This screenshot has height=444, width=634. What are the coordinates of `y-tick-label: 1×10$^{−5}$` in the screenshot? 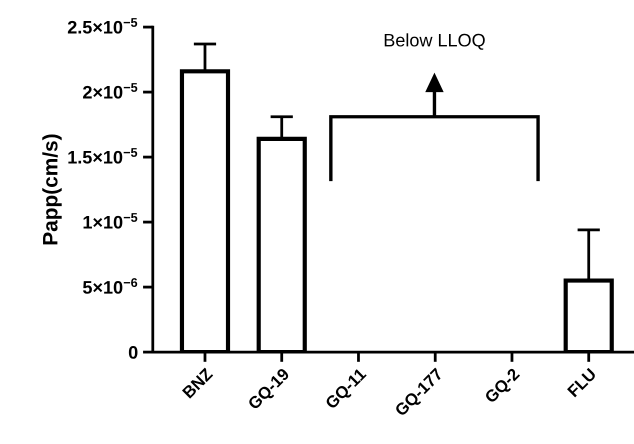 It's located at (111, 221).